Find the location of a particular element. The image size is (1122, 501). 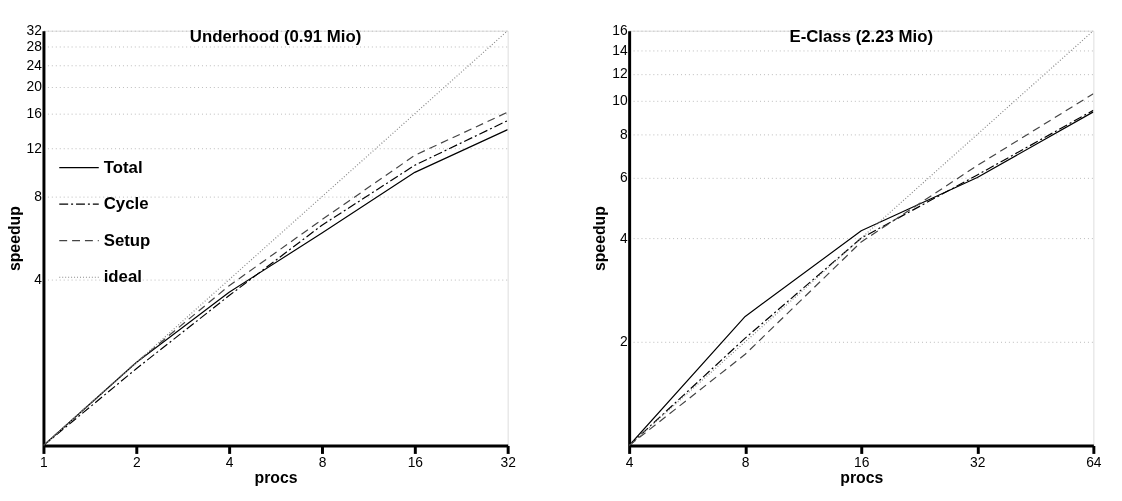

x-tick-label: 4 is located at coordinates (229, 461).